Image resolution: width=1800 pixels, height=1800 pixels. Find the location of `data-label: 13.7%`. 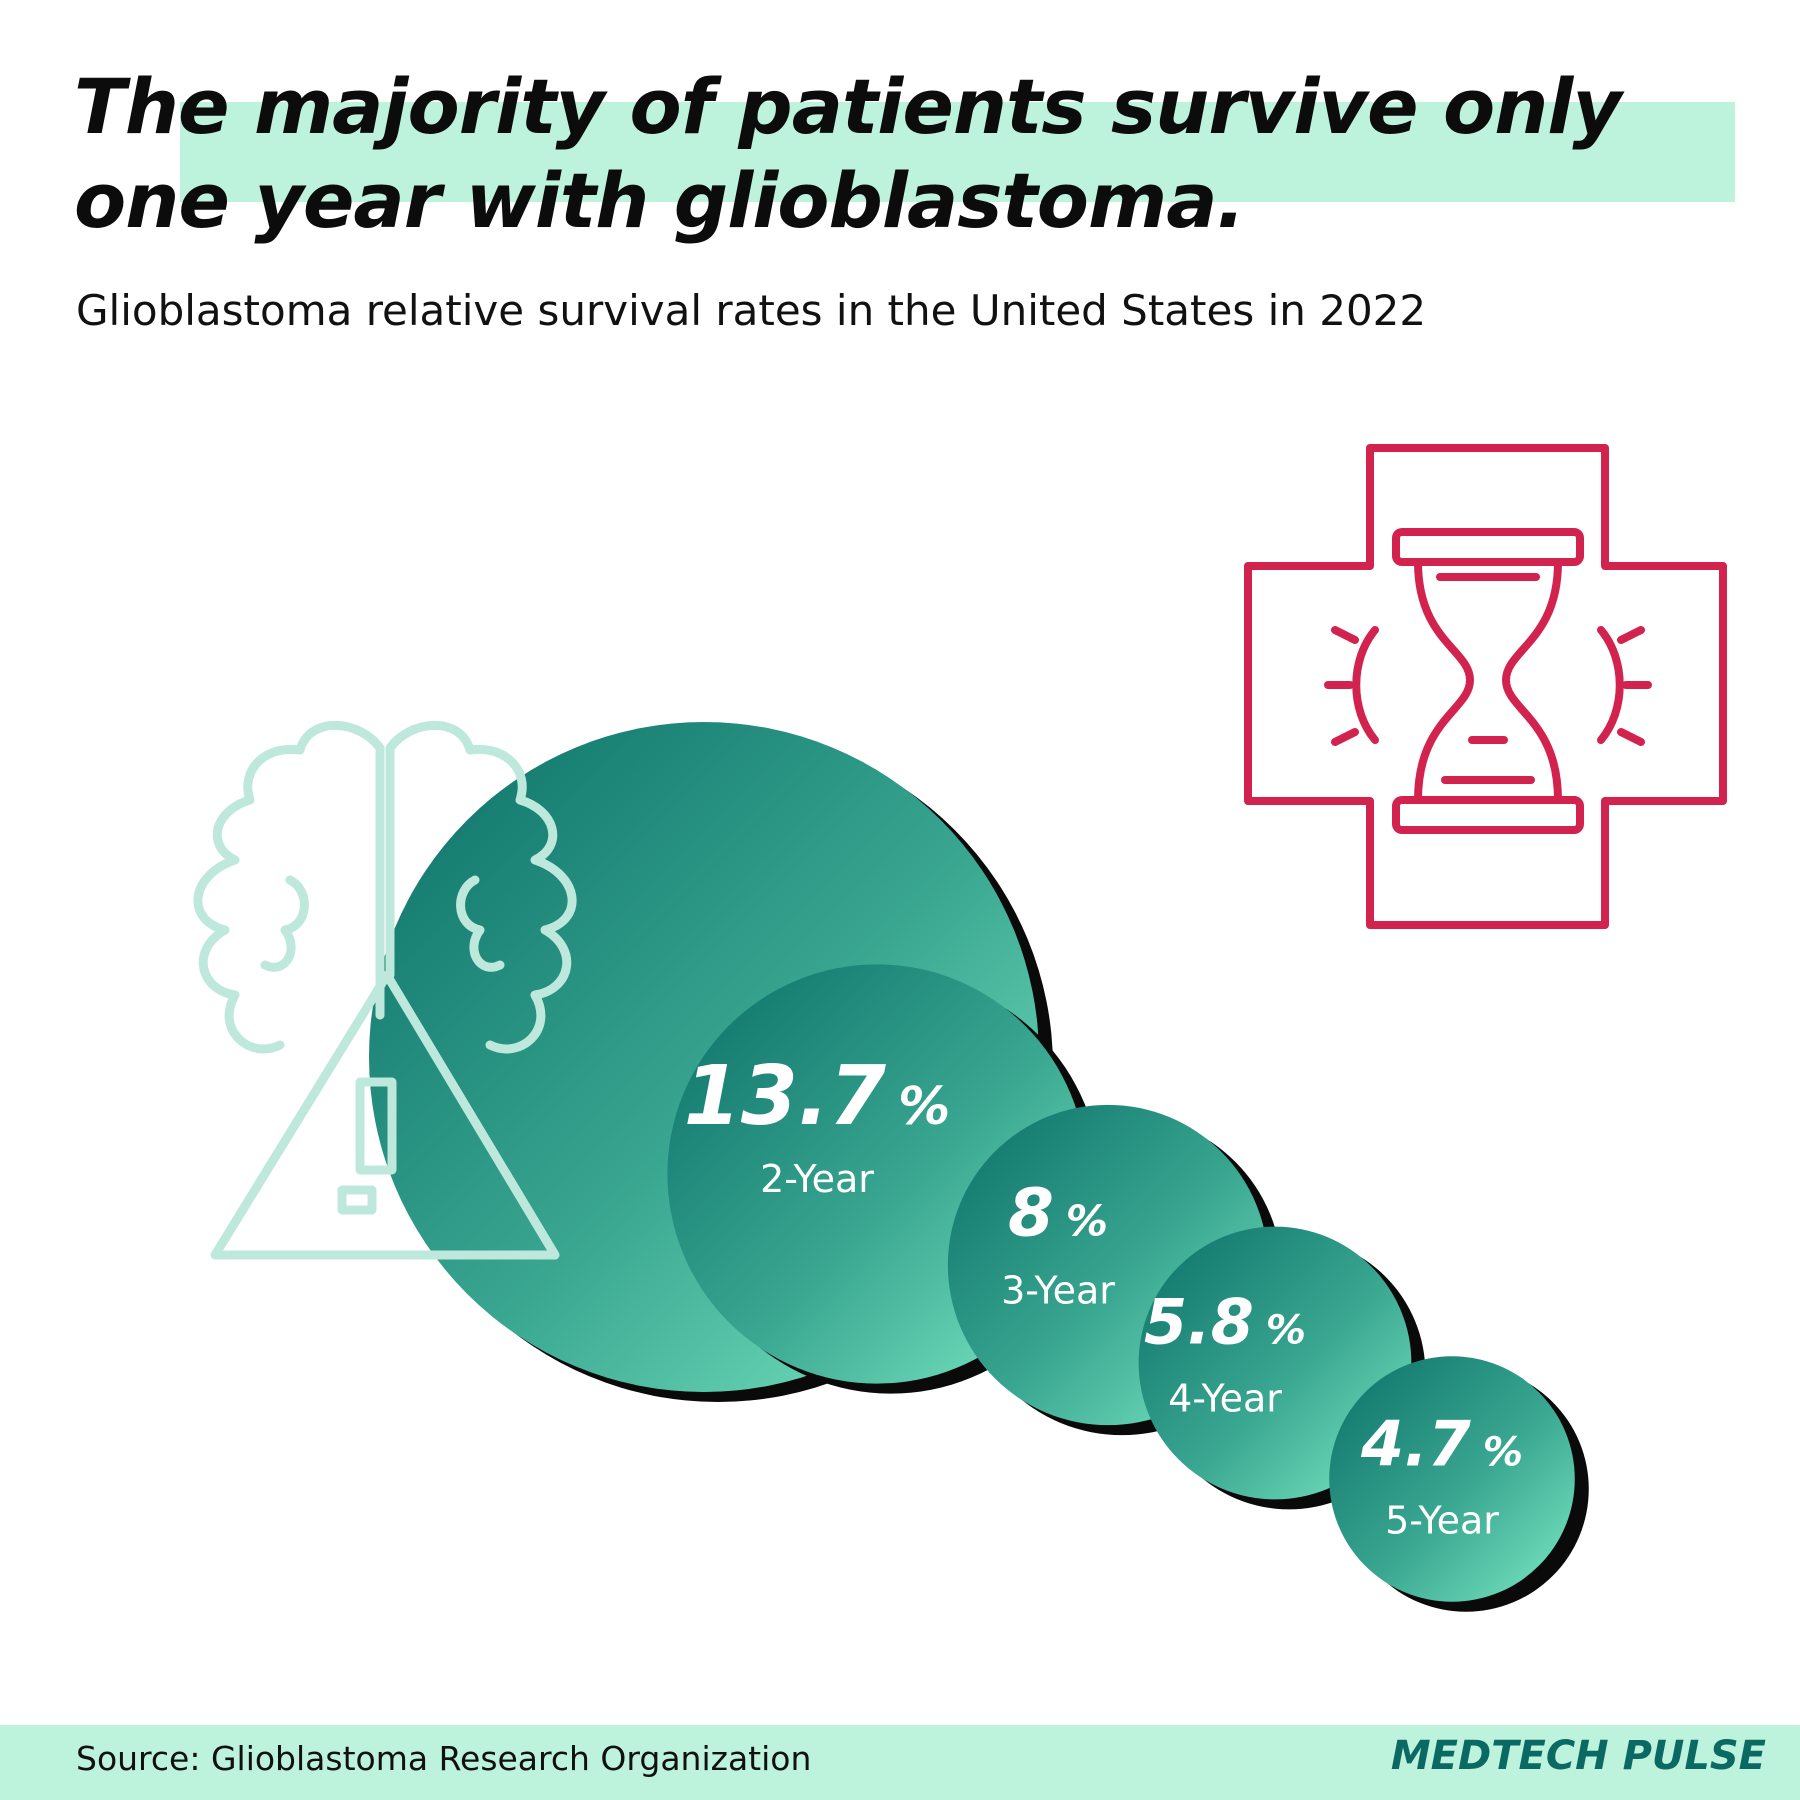

data-label: 13.7% is located at coordinates (817, 1096).